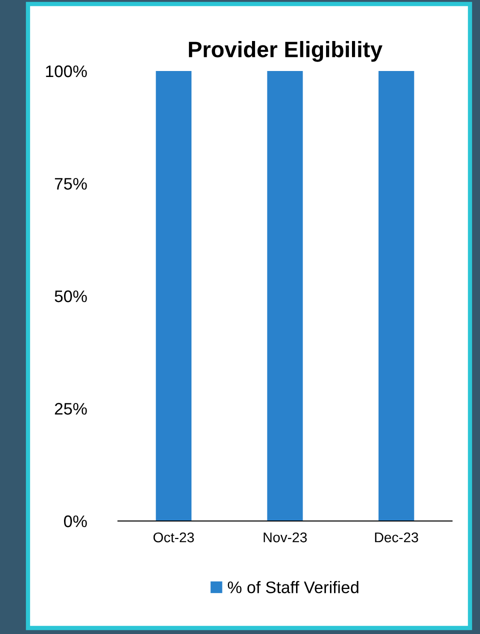 The width and height of the screenshot is (480, 634). I want to click on x-tick-label: Nov-23, so click(285, 537).